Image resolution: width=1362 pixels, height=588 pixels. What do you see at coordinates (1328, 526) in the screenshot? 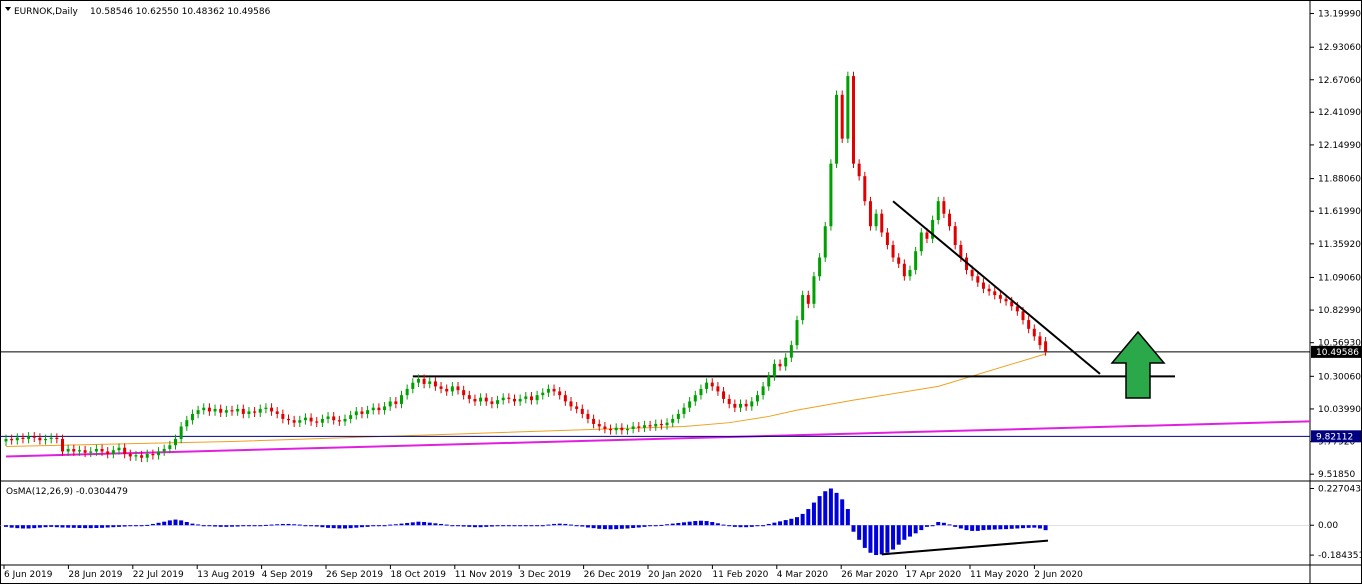
I see `osma-tick-label: 0.00` at bounding box center [1328, 526].